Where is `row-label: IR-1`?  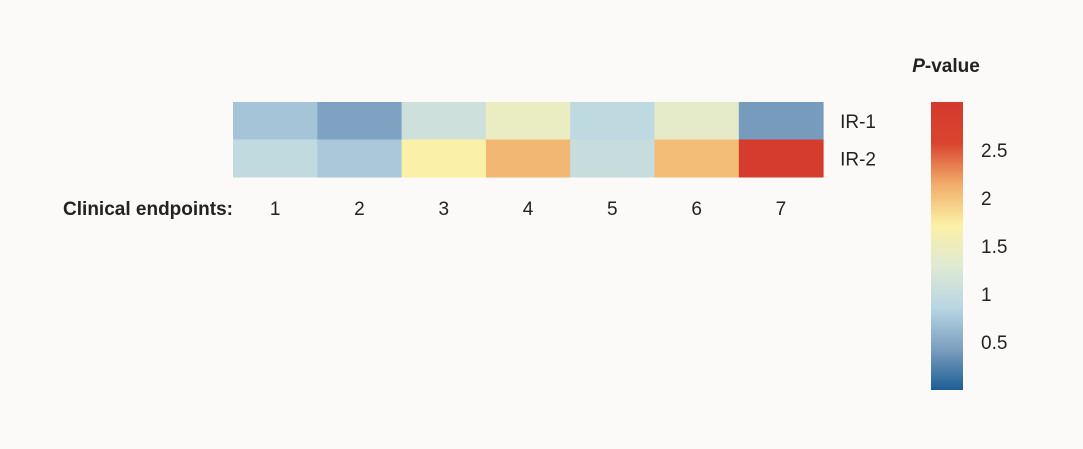
row-label: IR-1 is located at coordinates (858, 122).